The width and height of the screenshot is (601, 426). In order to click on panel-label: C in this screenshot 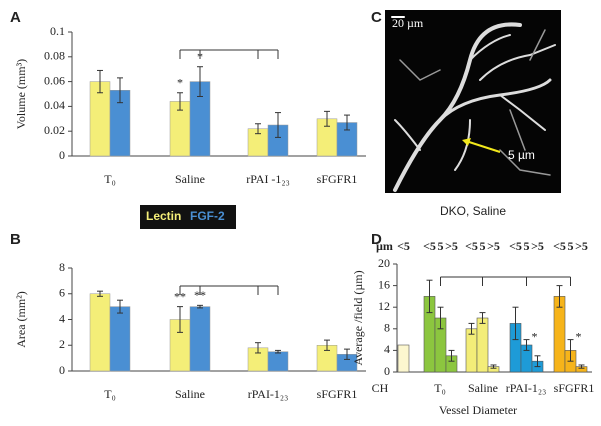, I will do `click(376, 17)`.